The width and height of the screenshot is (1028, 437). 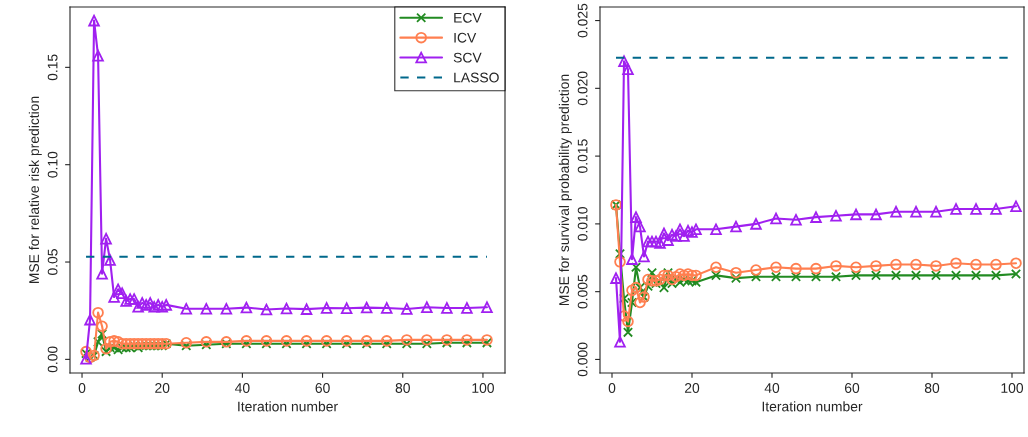 I want to click on legend-label: SCV, so click(x=467, y=57).